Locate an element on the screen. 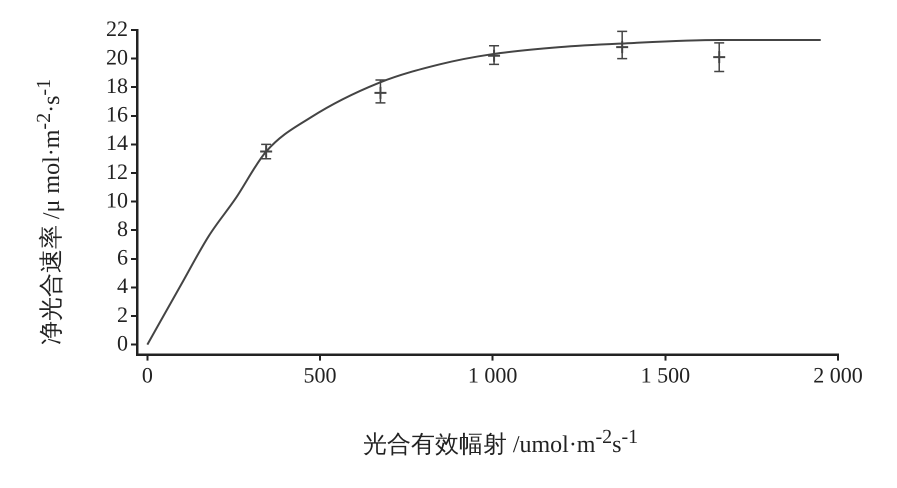 The image size is (897, 488). y-tick-label: 14 is located at coordinates (117, 143).